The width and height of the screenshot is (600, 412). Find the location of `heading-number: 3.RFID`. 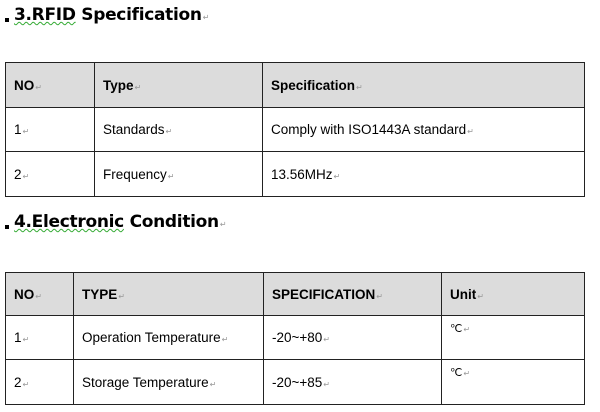

heading-number: 3.RFID is located at coordinates (45, 15).